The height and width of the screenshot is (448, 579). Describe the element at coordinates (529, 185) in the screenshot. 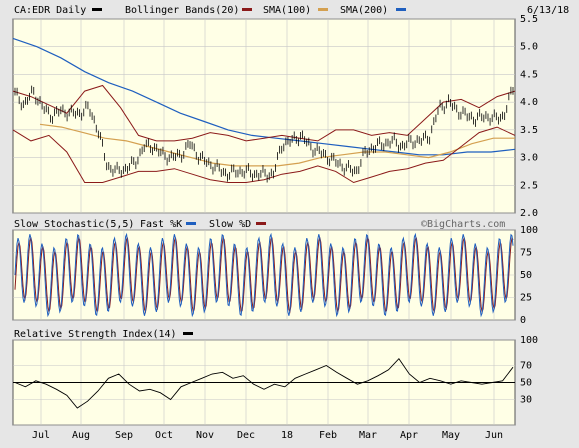

I see `price-y-tick-label: 2.5` at that location.